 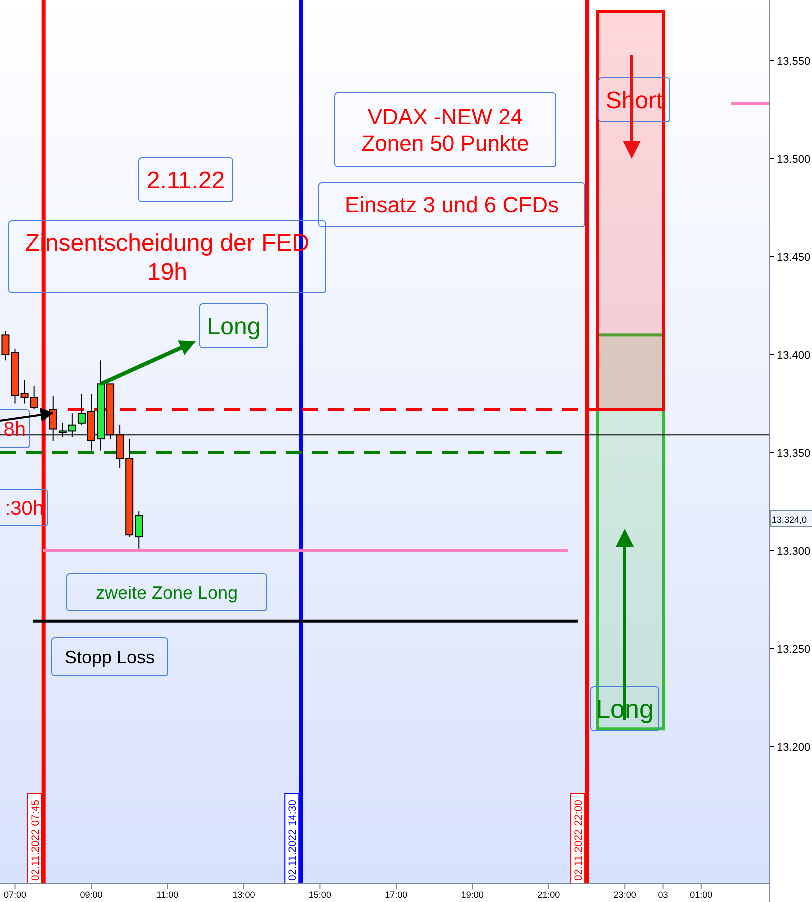 What do you see at coordinates (293, 840) in the screenshot?
I see `ref-line-label: 02.11.2022 14:30` at bounding box center [293, 840].